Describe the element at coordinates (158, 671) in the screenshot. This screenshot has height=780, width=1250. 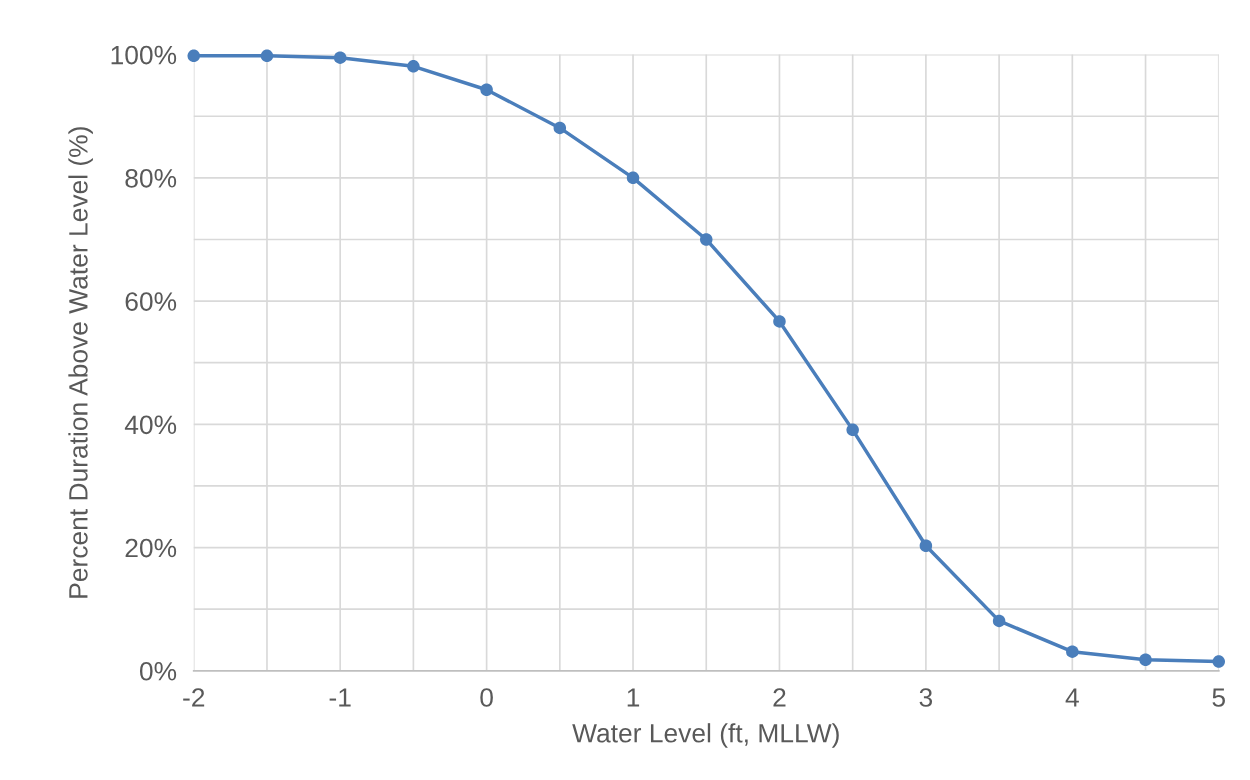
I see `y-tick-label: 0%` at that location.